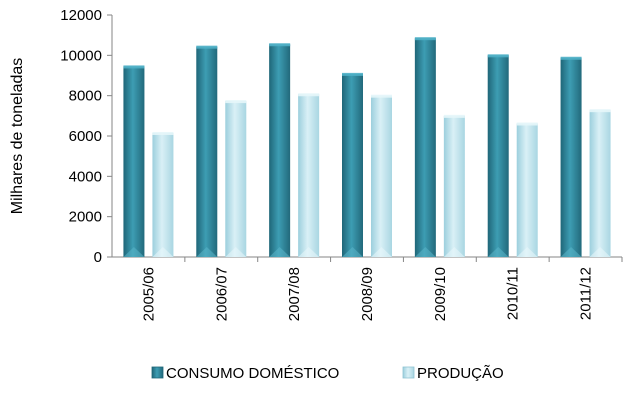 This screenshot has width=634, height=397. Describe the element at coordinates (85, 176) in the screenshot. I see `y-tick-label: 4000` at that location.